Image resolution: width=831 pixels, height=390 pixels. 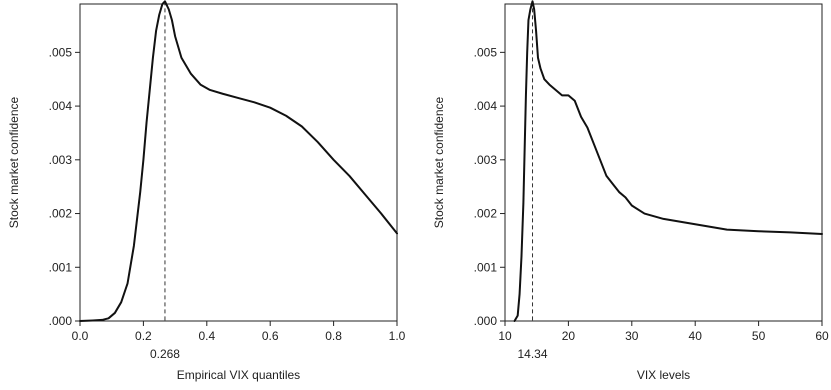 I want to click on x-tick-label: 0.0, so click(x=80, y=336).